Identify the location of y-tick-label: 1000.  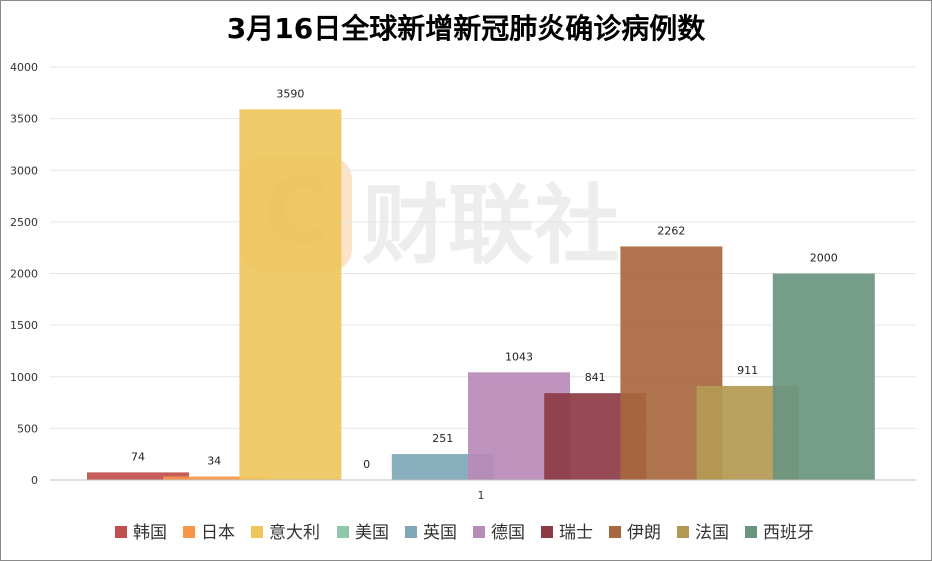
(24, 377).